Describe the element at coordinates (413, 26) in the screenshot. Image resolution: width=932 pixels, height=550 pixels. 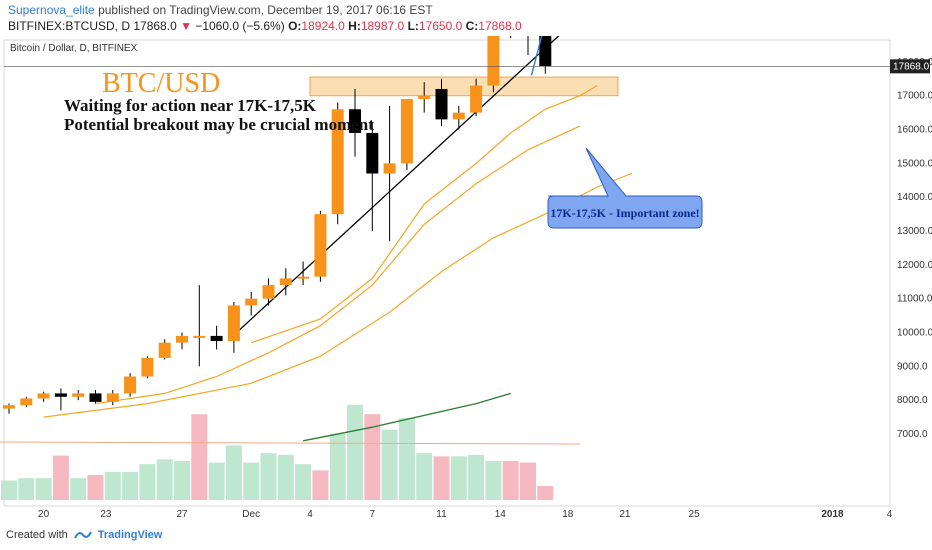
I see `low-label: L:` at that location.